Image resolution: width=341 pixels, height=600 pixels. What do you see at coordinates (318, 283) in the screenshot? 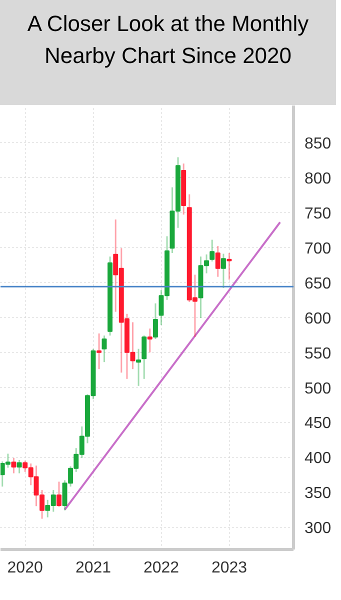
I see `y-tick-label: 650` at bounding box center [318, 283].